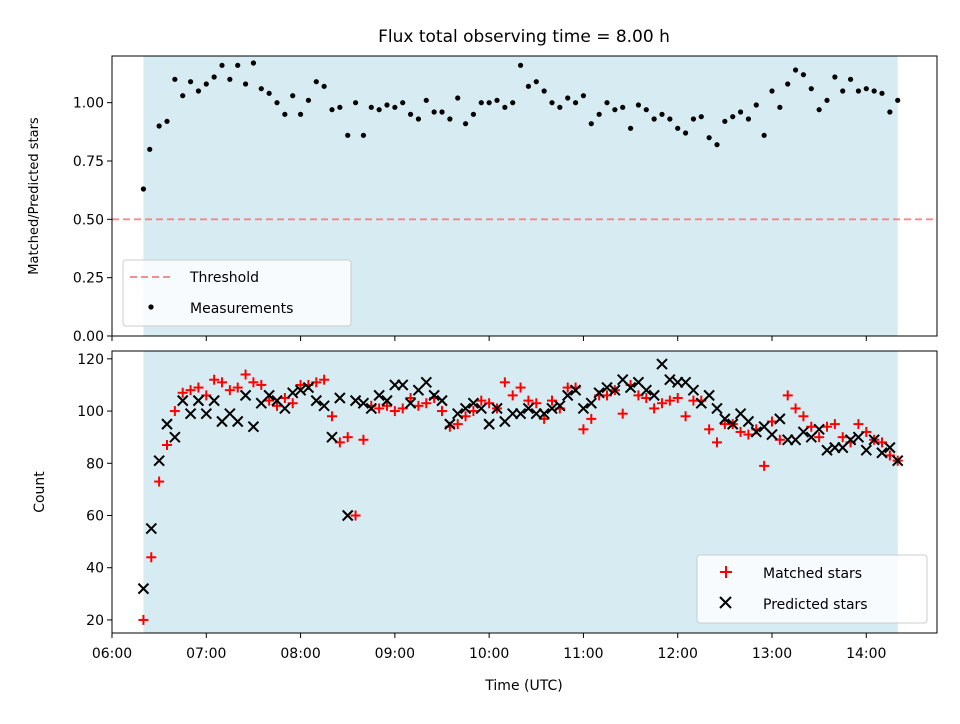  What do you see at coordinates (812, 589) in the screenshot?
I see `bottom-legend: Matched stars Predicted stars` at bounding box center [812, 589].